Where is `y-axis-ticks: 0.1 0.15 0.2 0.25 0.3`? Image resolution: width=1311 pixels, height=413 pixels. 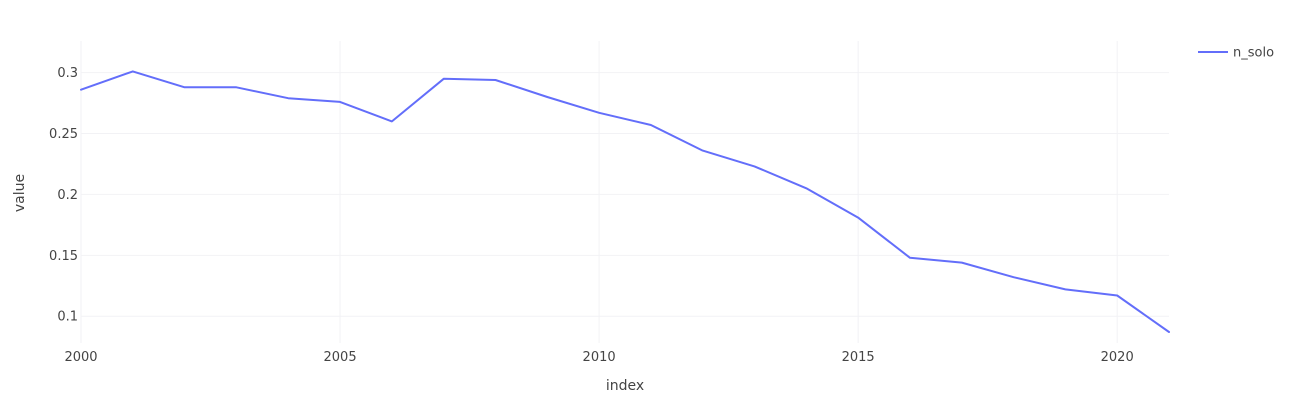 y-axis-ticks: 0.1 0.15 0.2 0.25 0.3 is located at coordinates (63, 195).